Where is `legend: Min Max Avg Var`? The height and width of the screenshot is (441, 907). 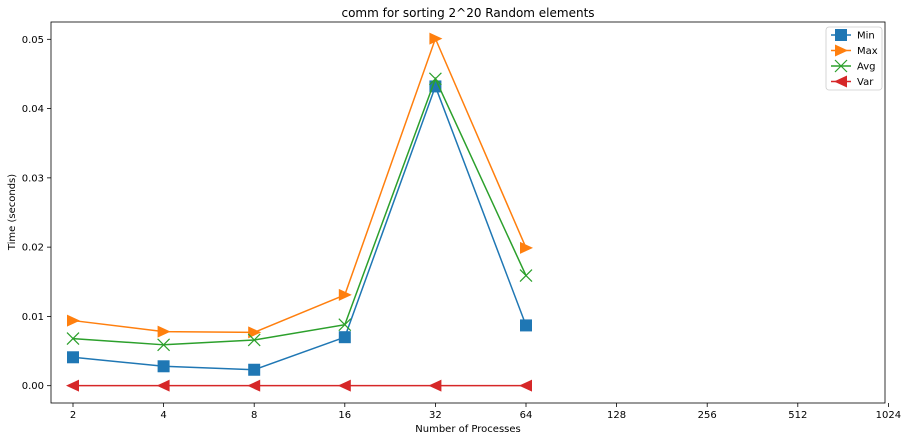 legend: Min Max Avg Var is located at coordinates (854, 58).